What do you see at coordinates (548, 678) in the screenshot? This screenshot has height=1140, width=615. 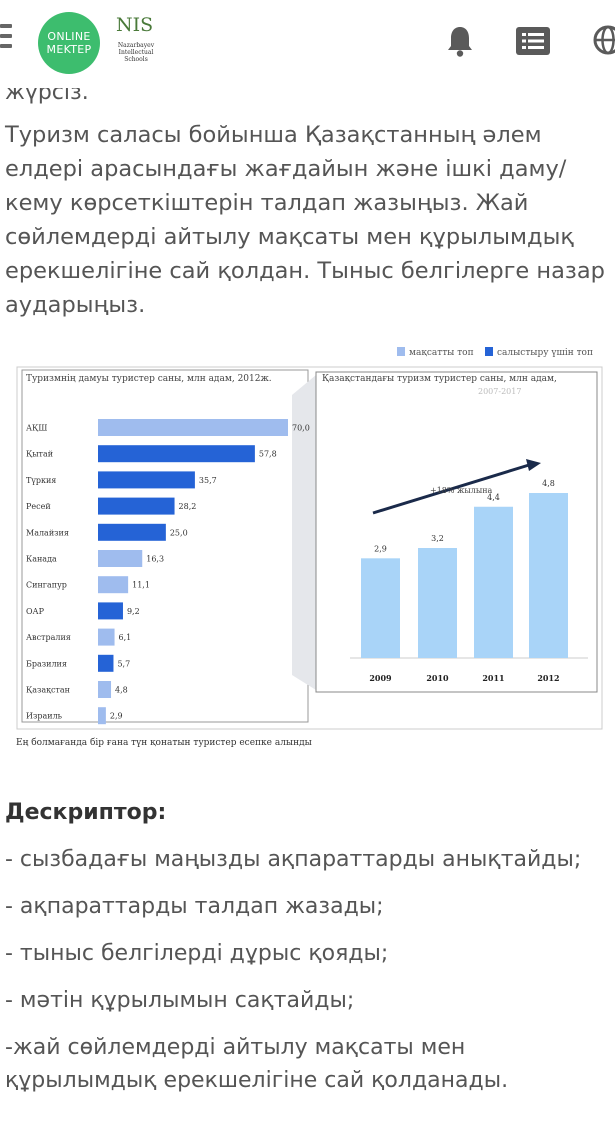 I see `right-category-label: 2012` at bounding box center [548, 678].